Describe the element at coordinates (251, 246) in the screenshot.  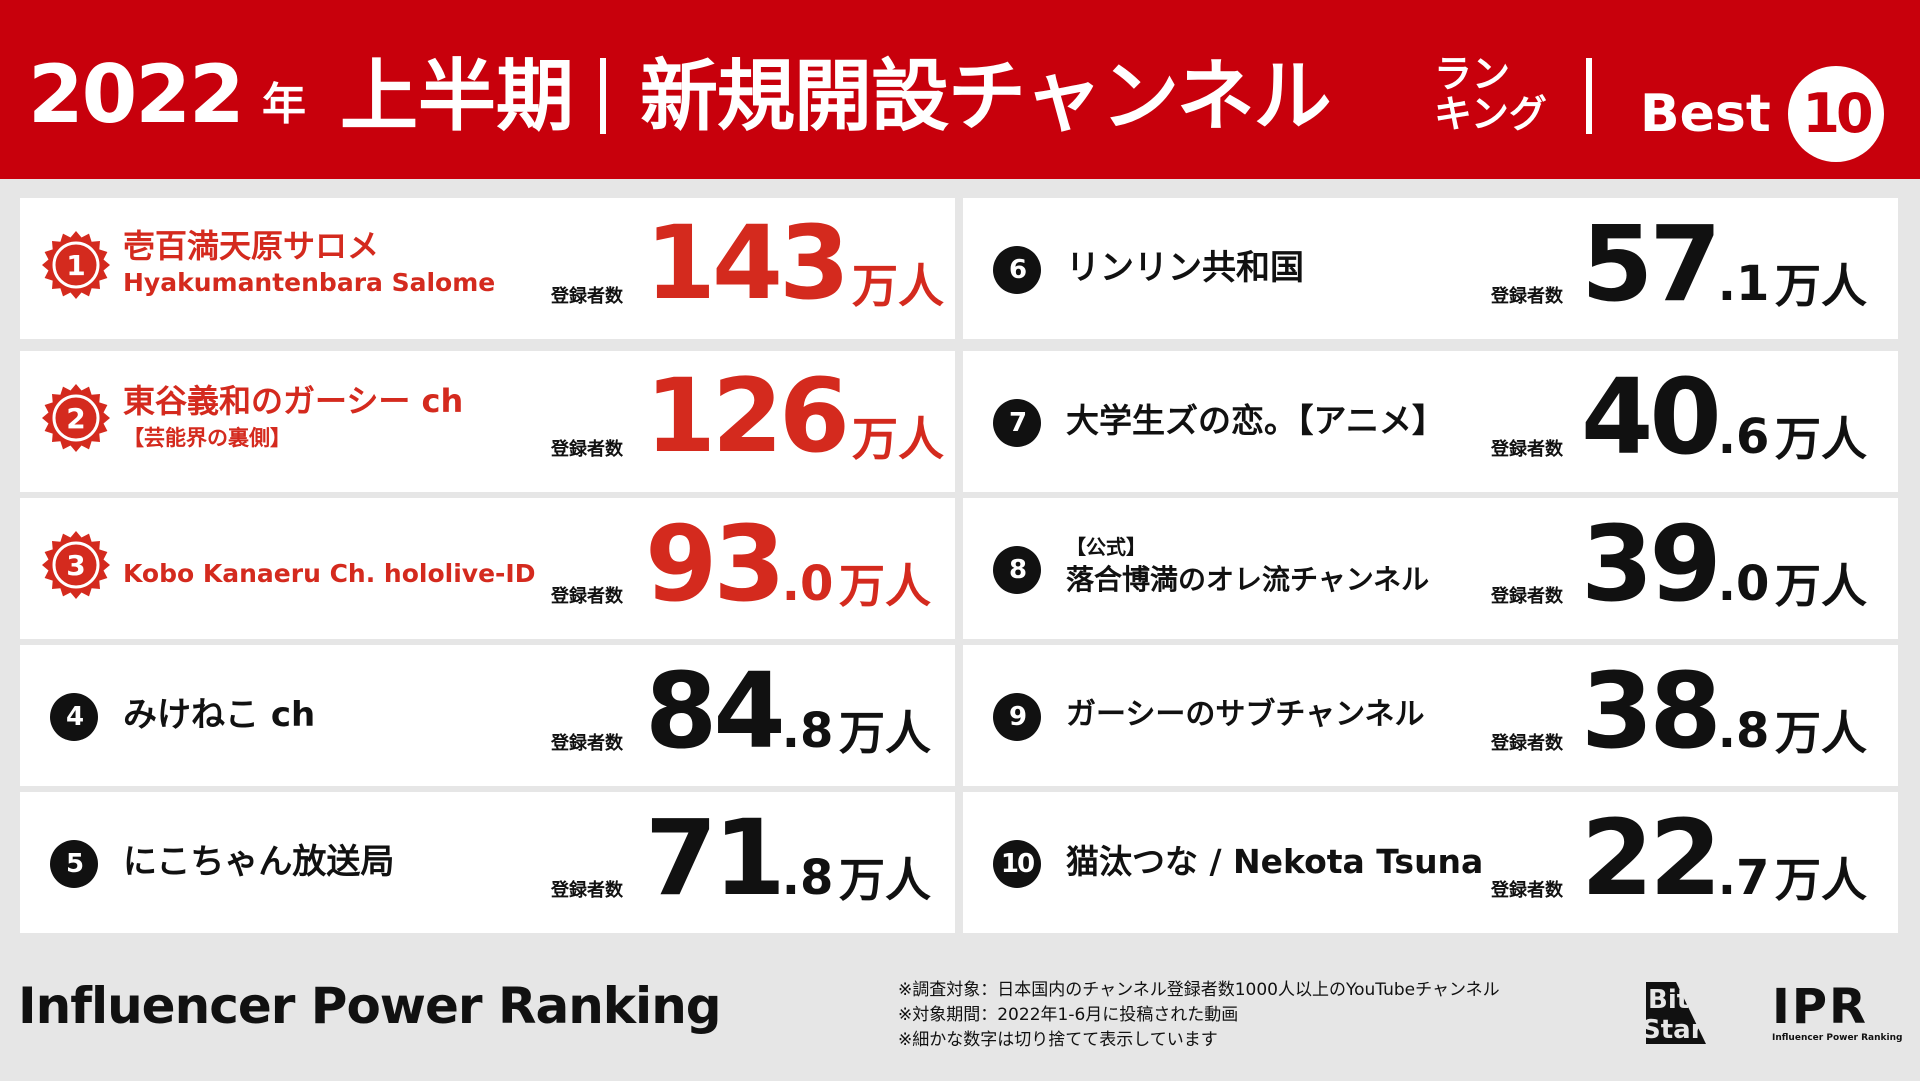
I see `channel-name: 壱百満天原サロメ` at that location.